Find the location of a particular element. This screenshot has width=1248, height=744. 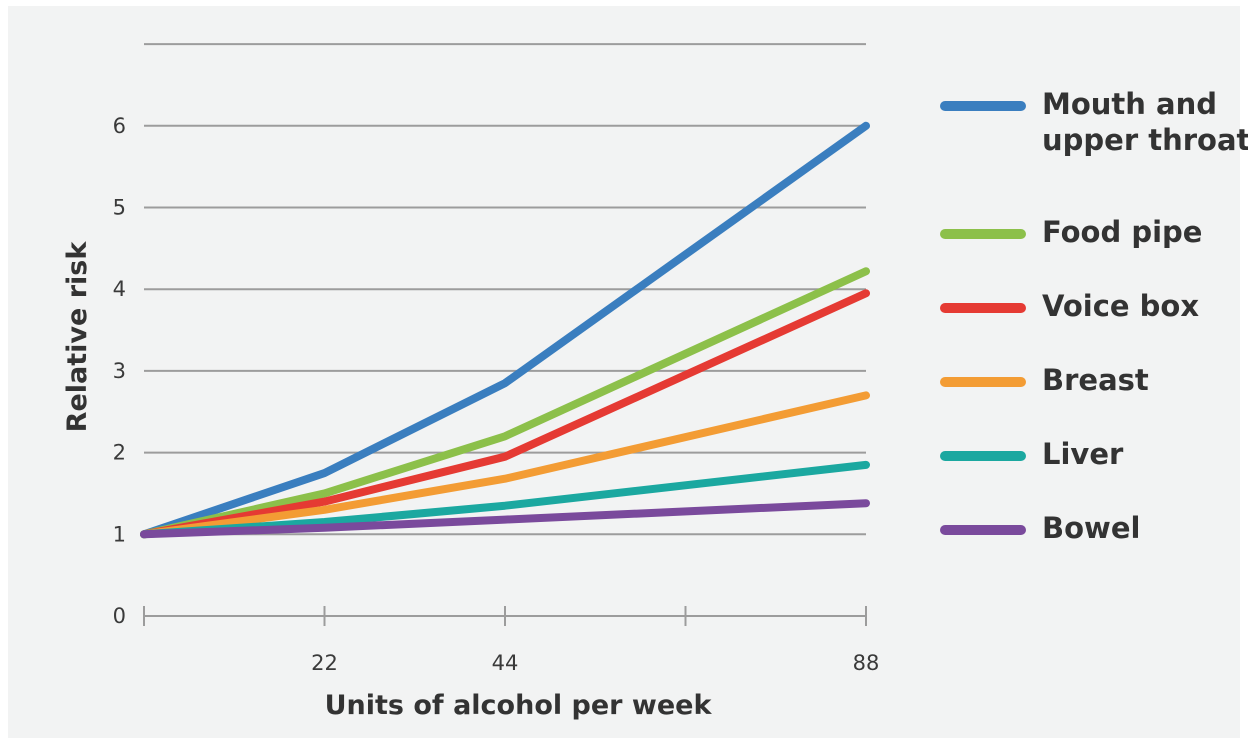

series-line-bowel is located at coordinates (505, 519).